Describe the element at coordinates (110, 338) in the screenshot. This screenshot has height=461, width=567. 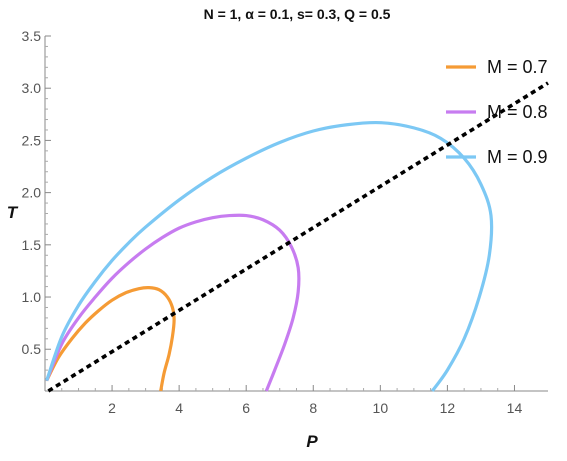
I see `series-line` at that location.